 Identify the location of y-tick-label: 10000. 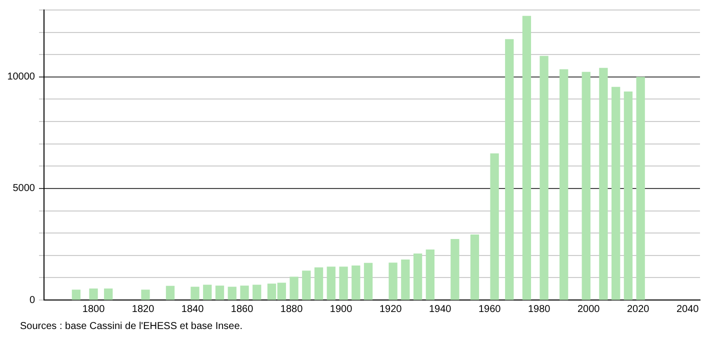
(21, 77).